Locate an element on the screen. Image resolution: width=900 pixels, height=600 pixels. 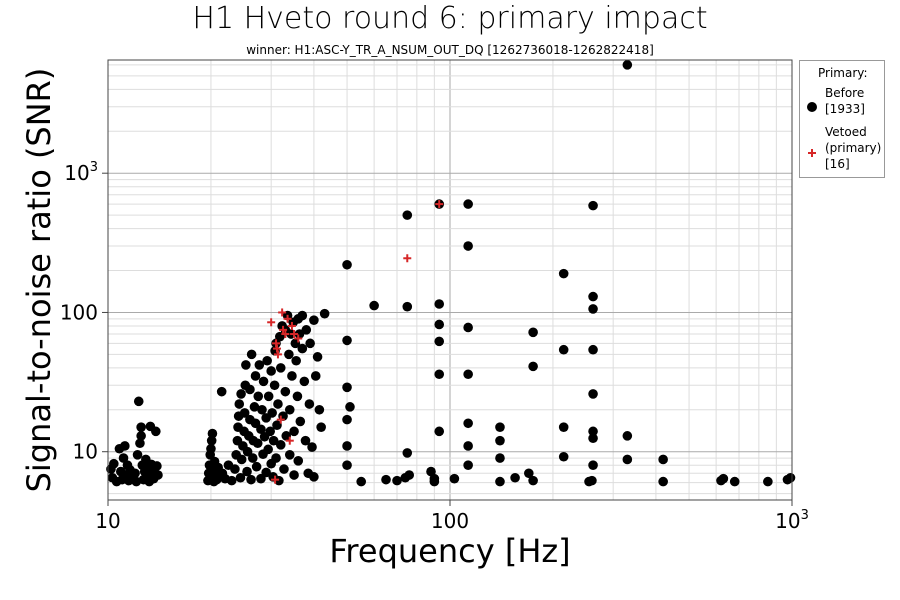
x-tick-label: 10 is located at coordinates (107, 521).